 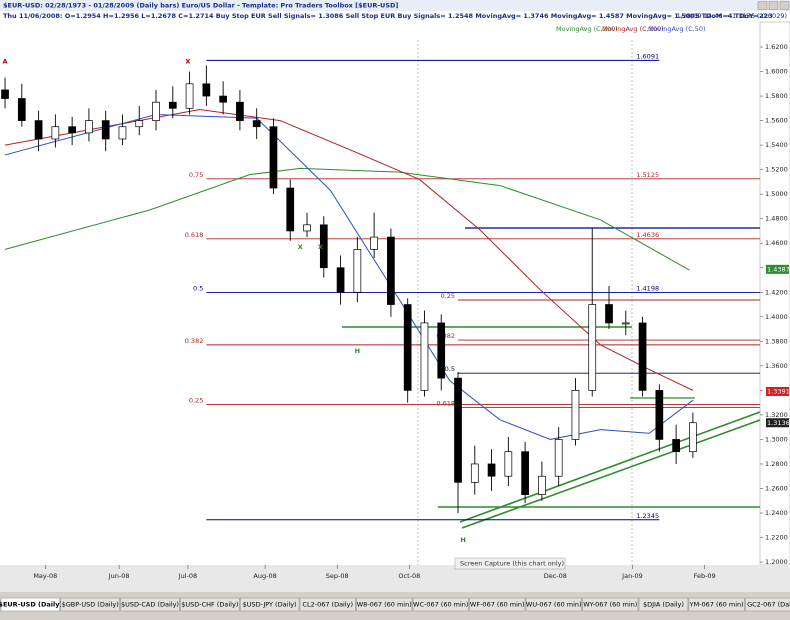 What do you see at coordinates (732, 16) in the screenshot?
I see `last-quote: 1/28/09 14:46 = 1.3136 (-0.0029)` at bounding box center [732, 16].